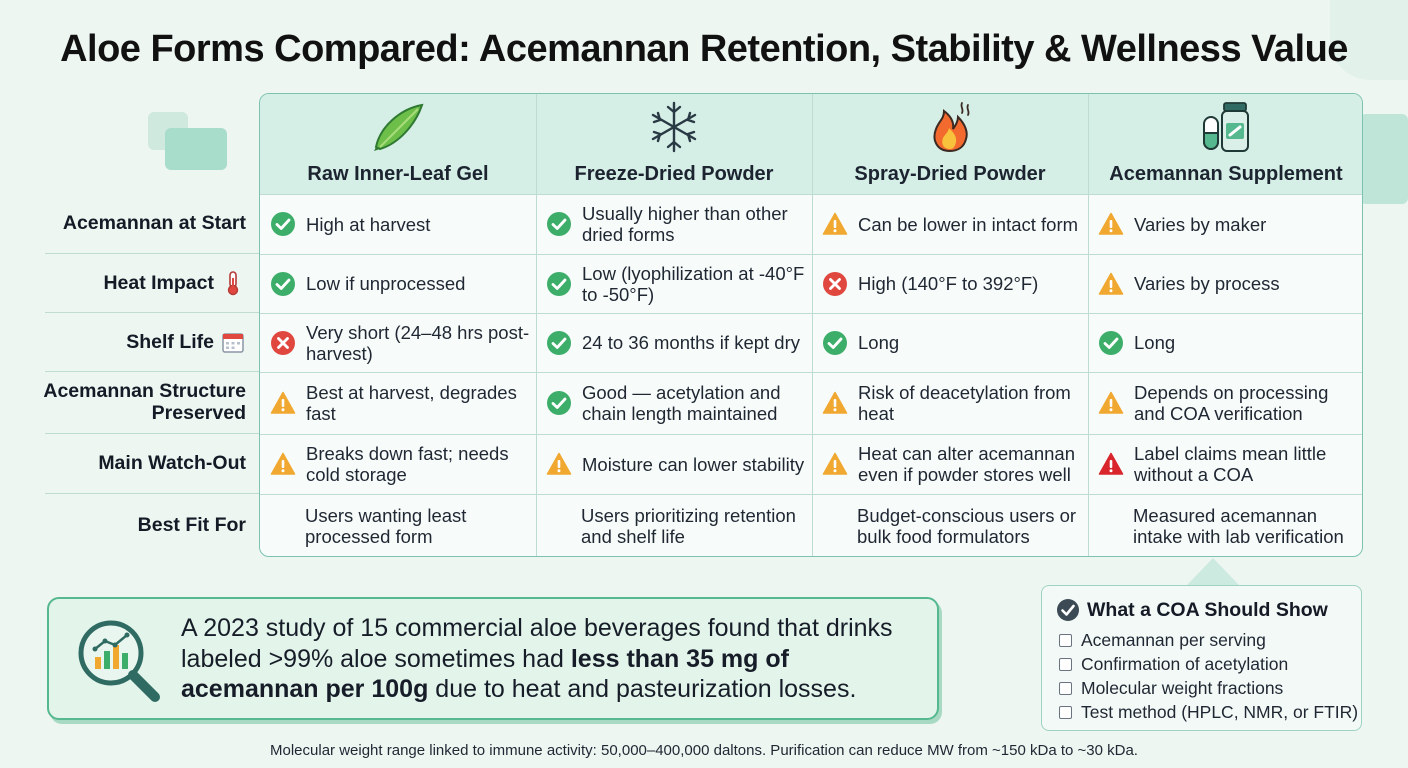 The width and height of the screenshot is (1408, 768). Describe the element at coordinates (1226, 127) in the screenshot. I see `supplement-bottle-icon` at that location.